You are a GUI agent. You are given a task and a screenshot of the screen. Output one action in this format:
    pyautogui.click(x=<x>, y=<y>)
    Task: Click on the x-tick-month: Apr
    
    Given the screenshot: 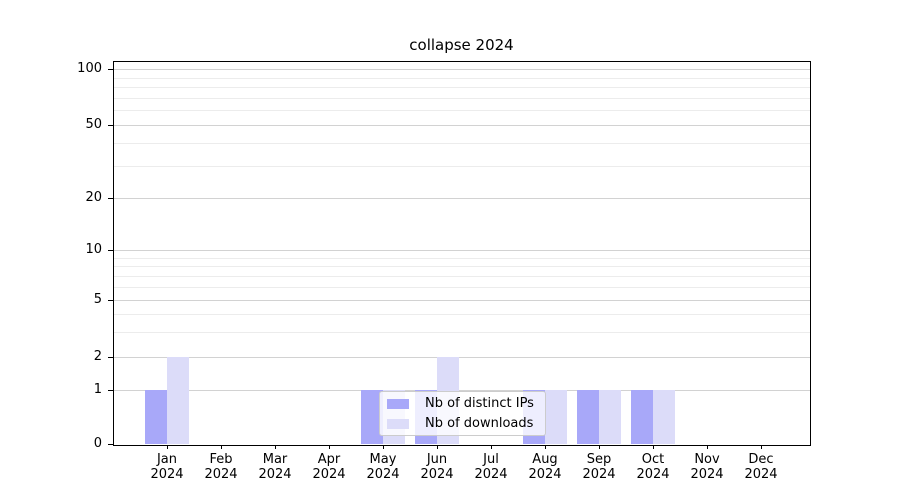 What is the action you would take?
    pyautogui.click(x=329, y=459)
    